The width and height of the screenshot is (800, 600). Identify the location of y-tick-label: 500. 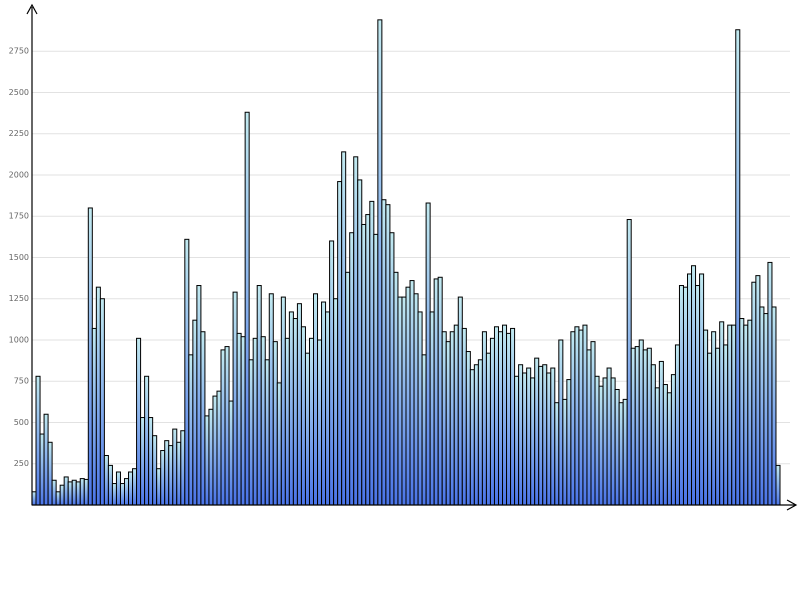
(21, 422).